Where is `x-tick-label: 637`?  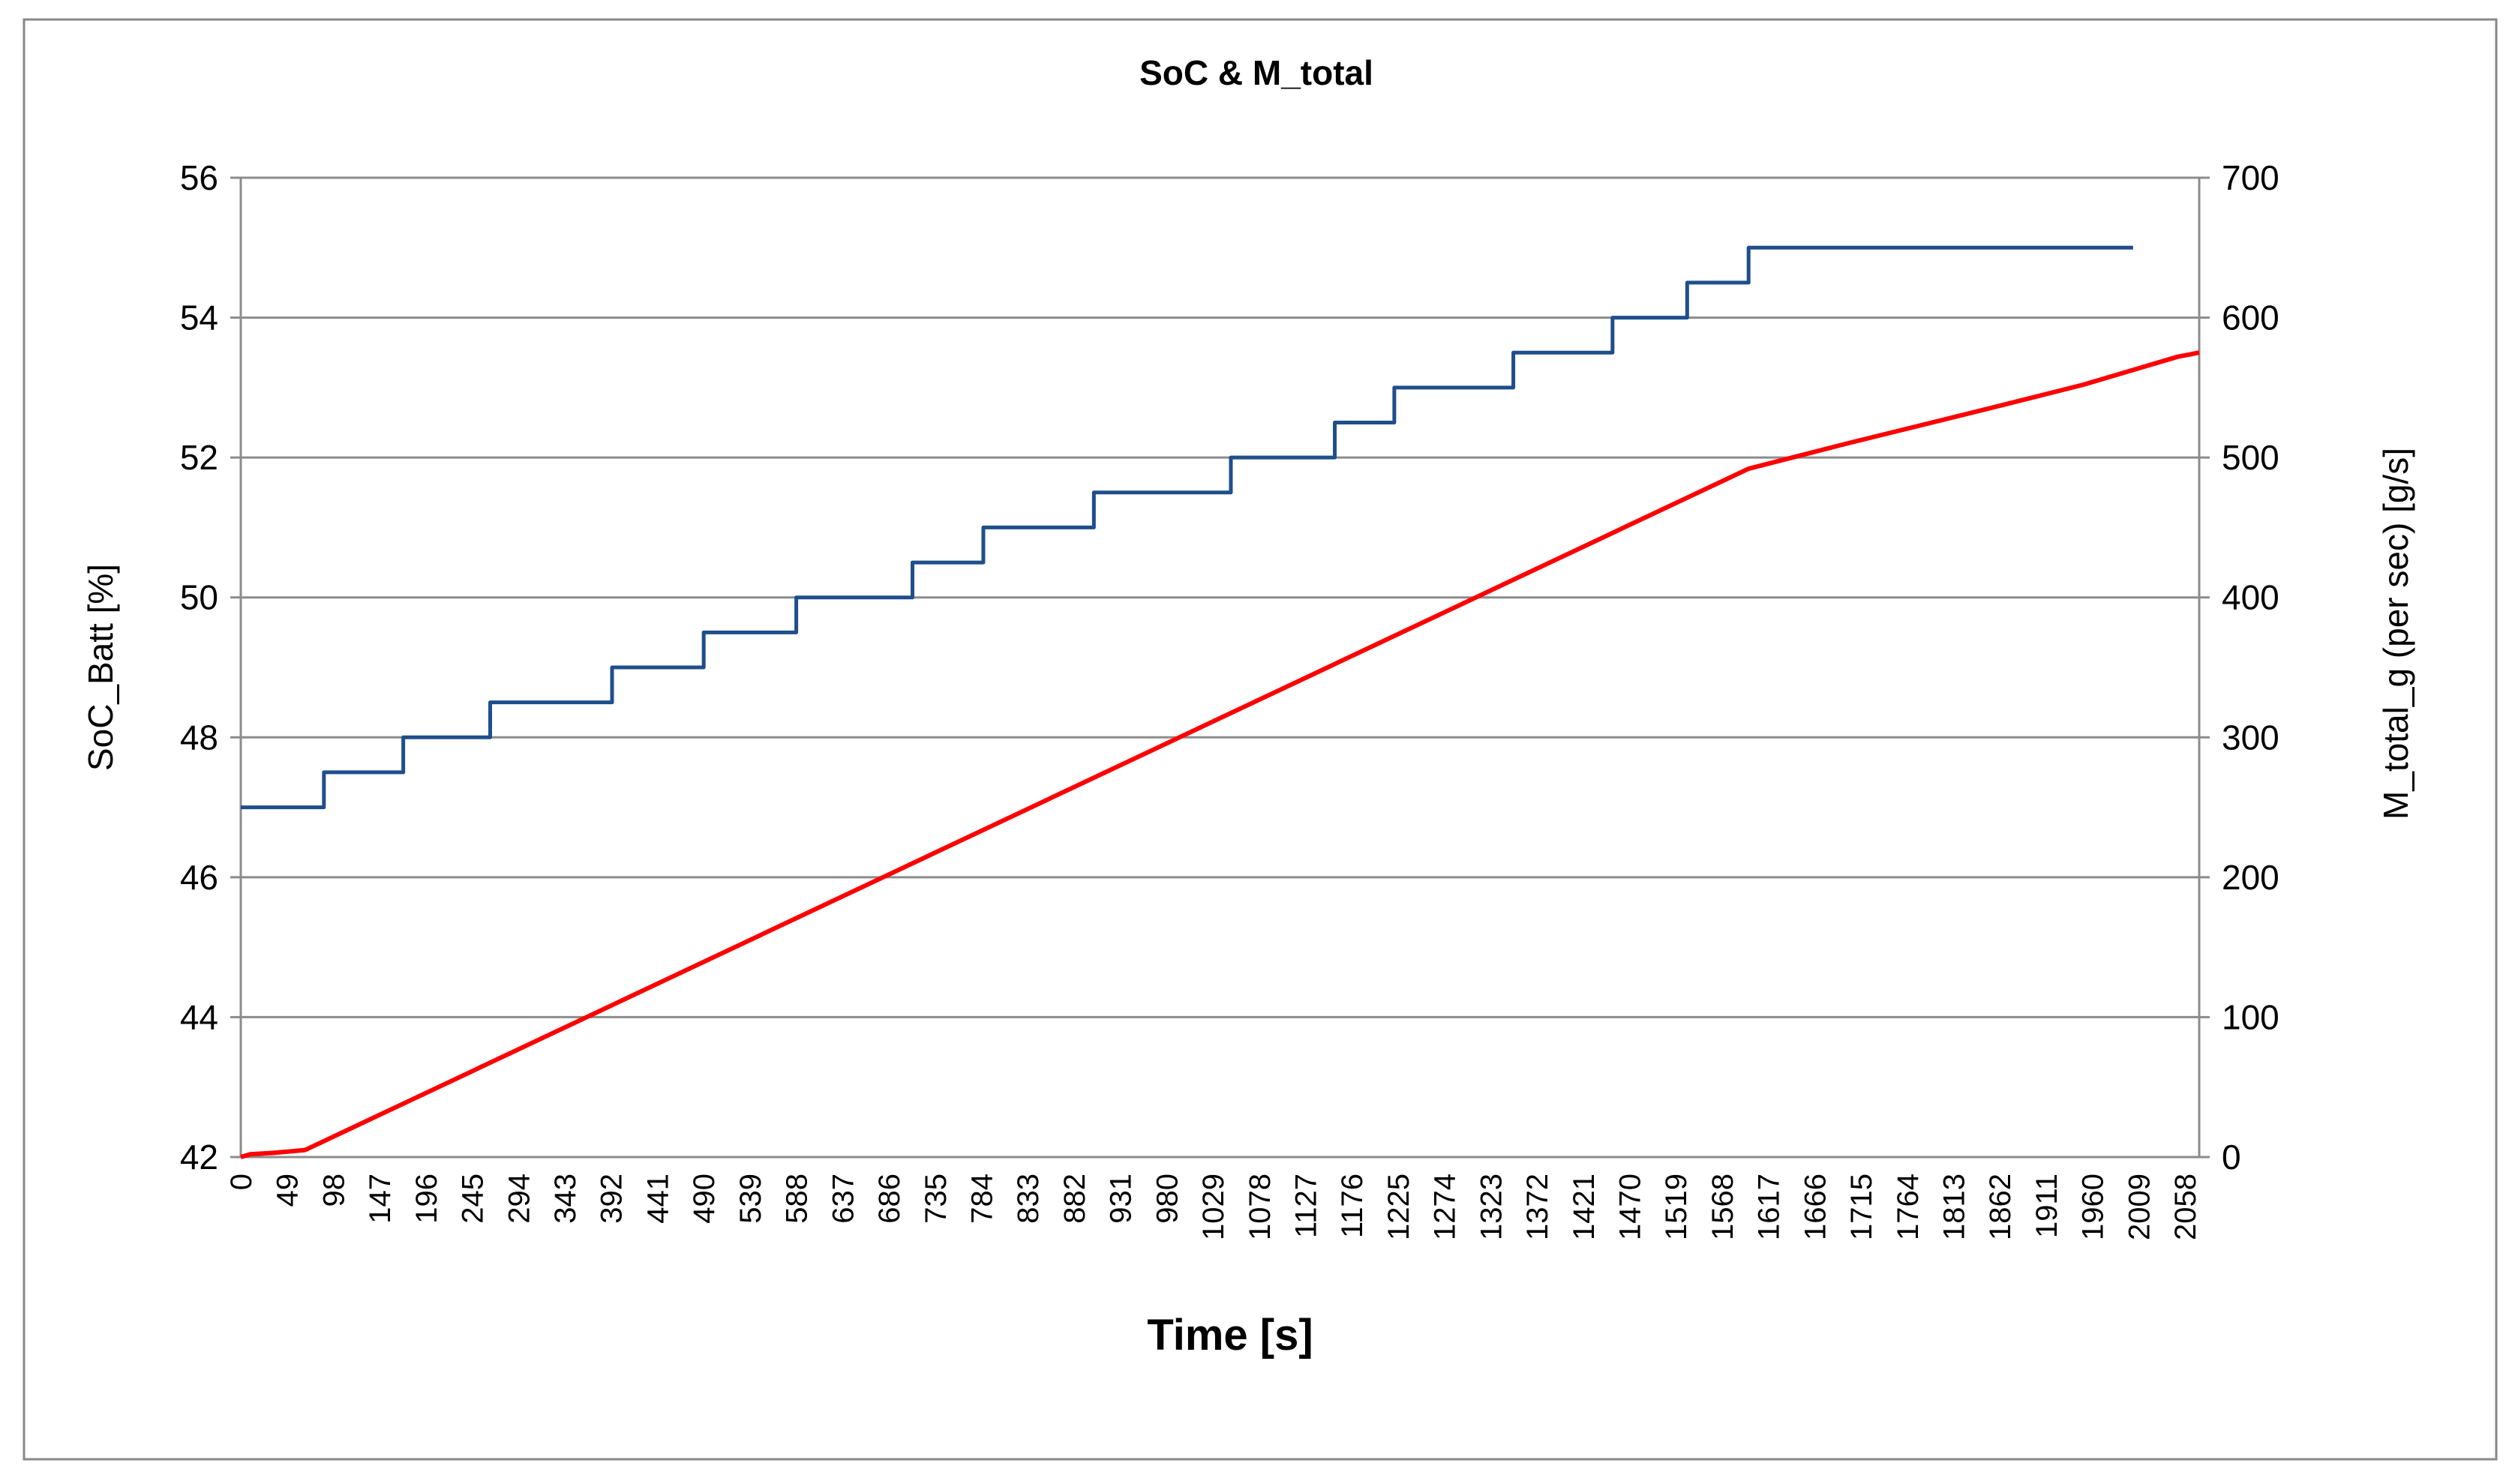 x-tick-label: 637 is located at coordinates (843, 1199).